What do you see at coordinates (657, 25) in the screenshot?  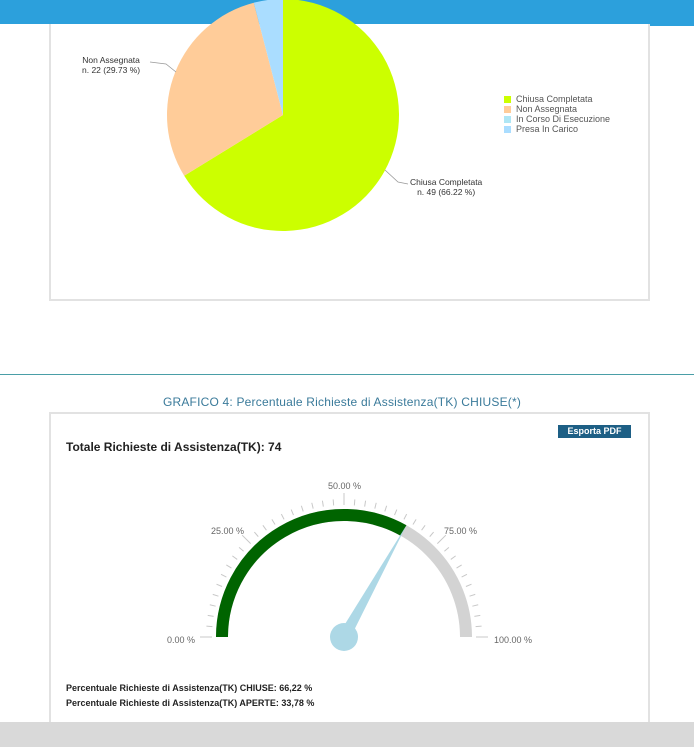 I see `header-accent` at bounding box center [657, 25].